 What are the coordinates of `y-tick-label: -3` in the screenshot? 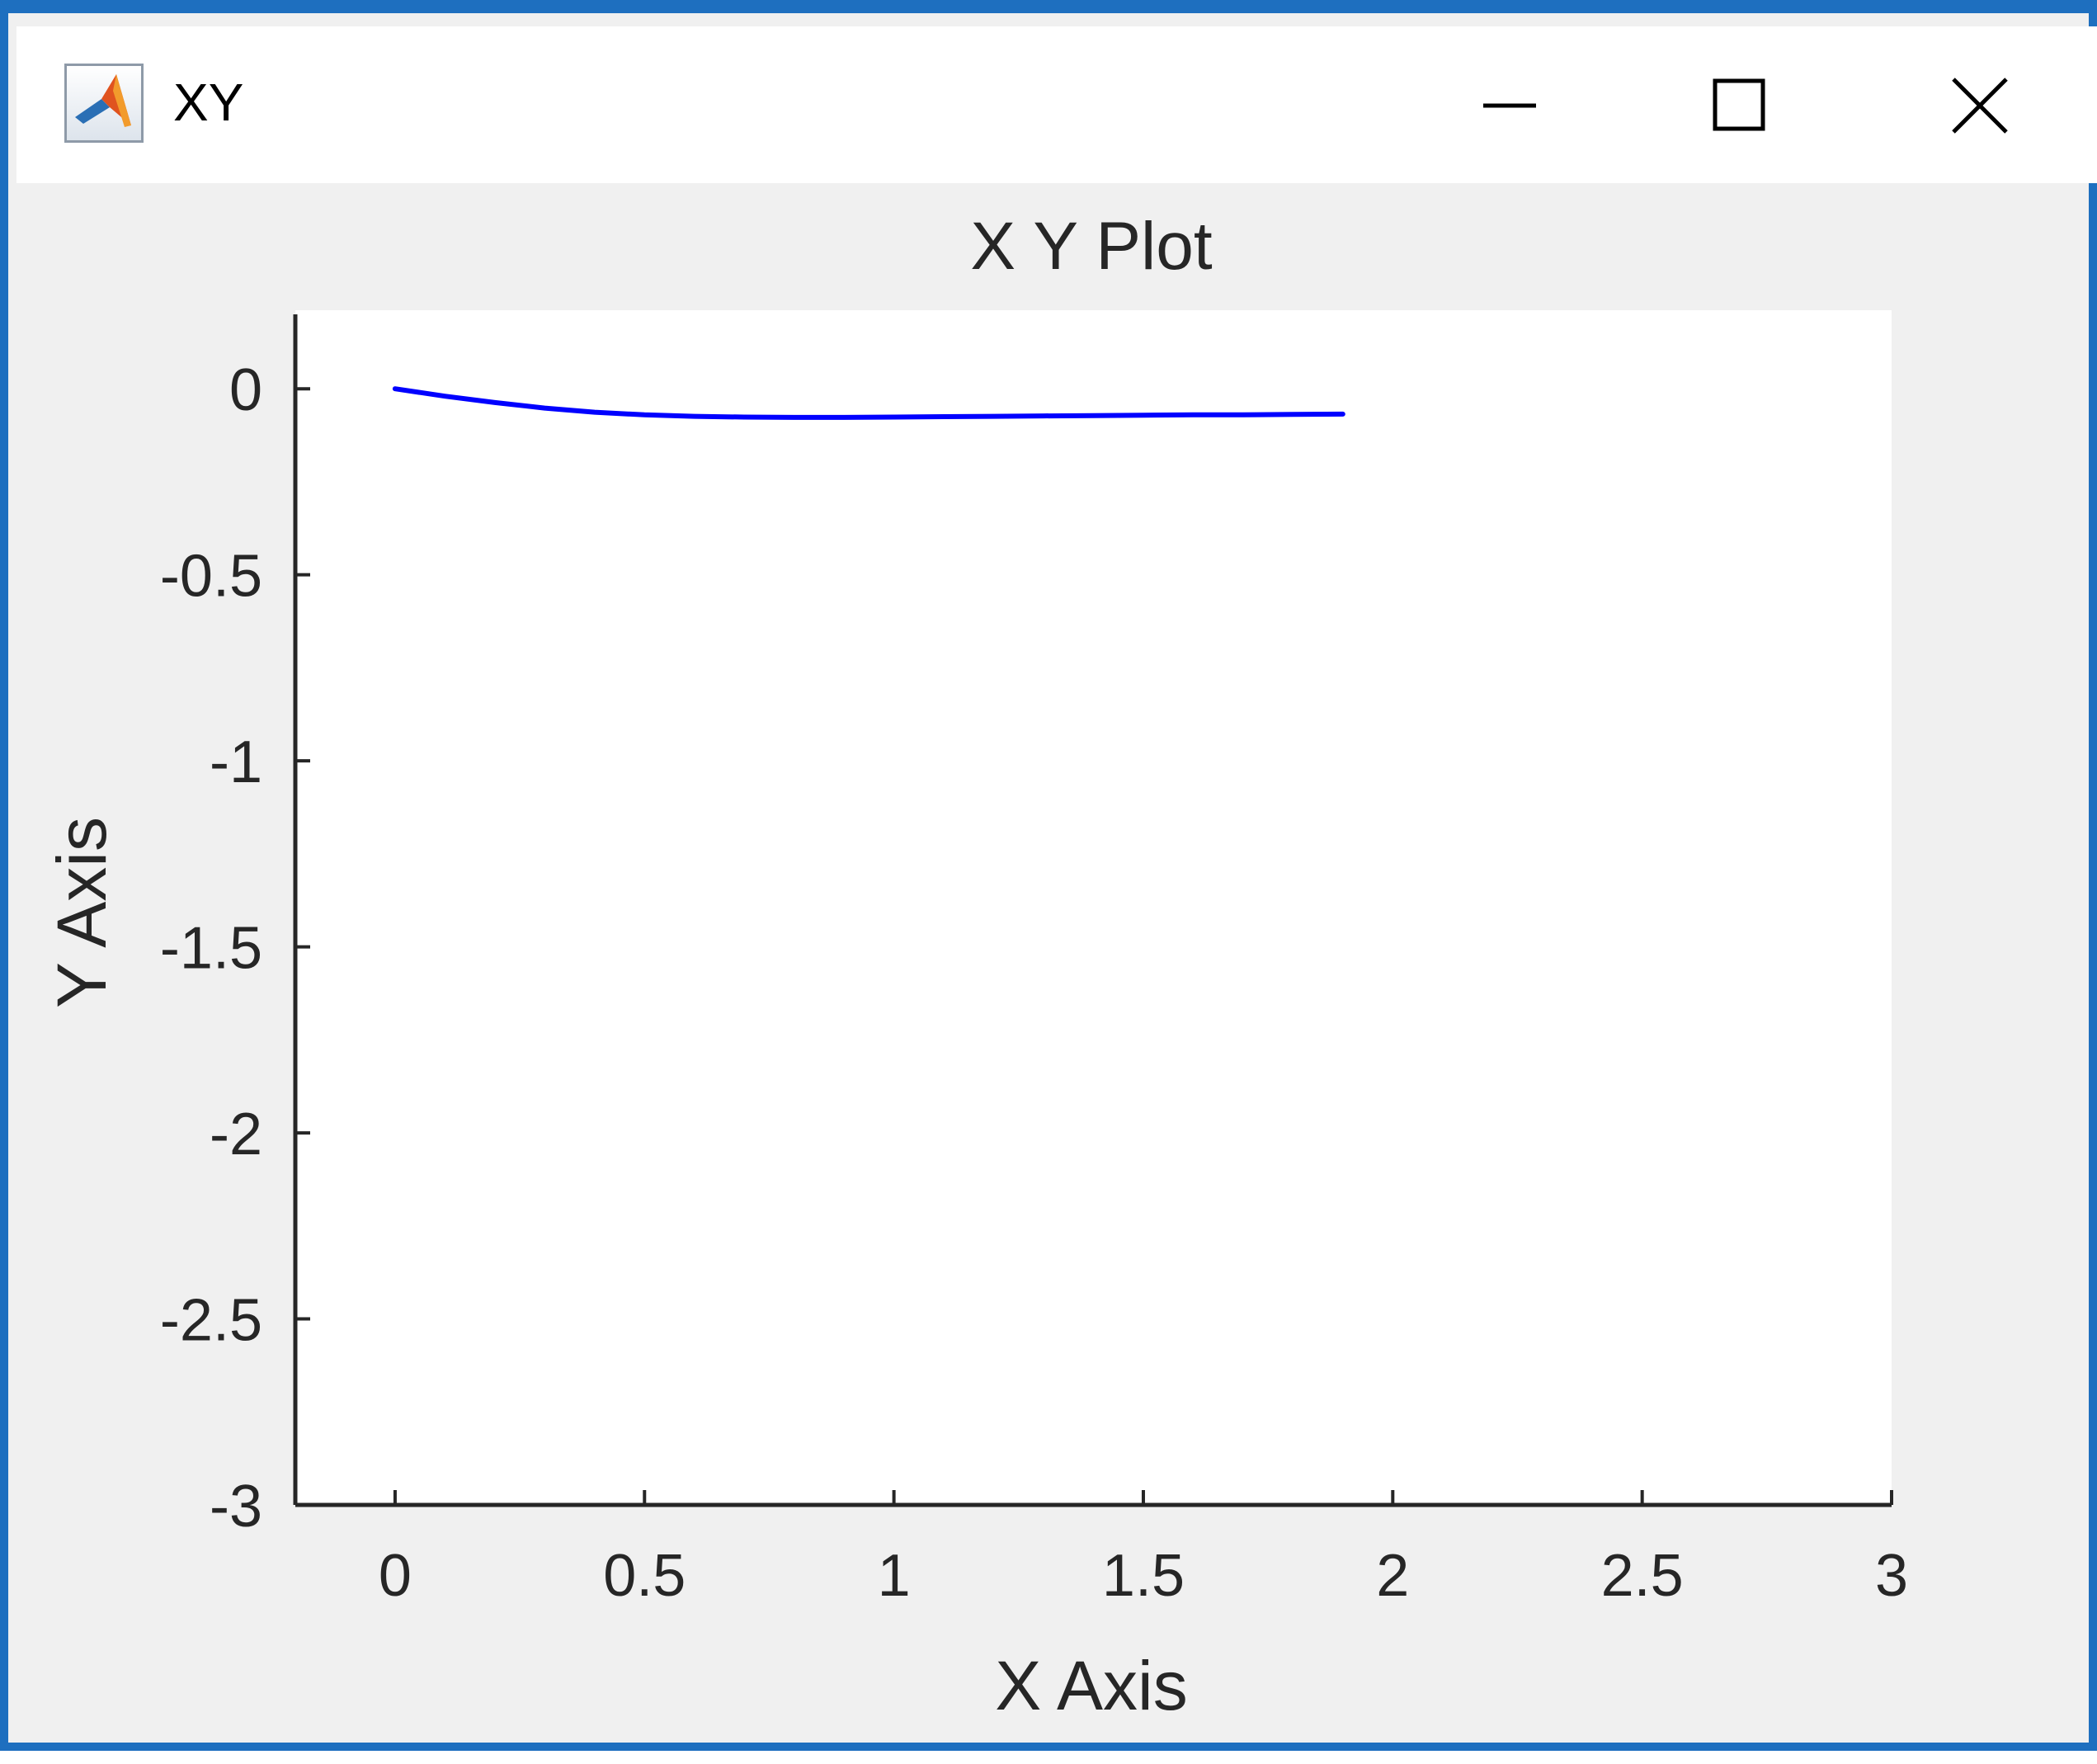 It's located at (236, 1507).